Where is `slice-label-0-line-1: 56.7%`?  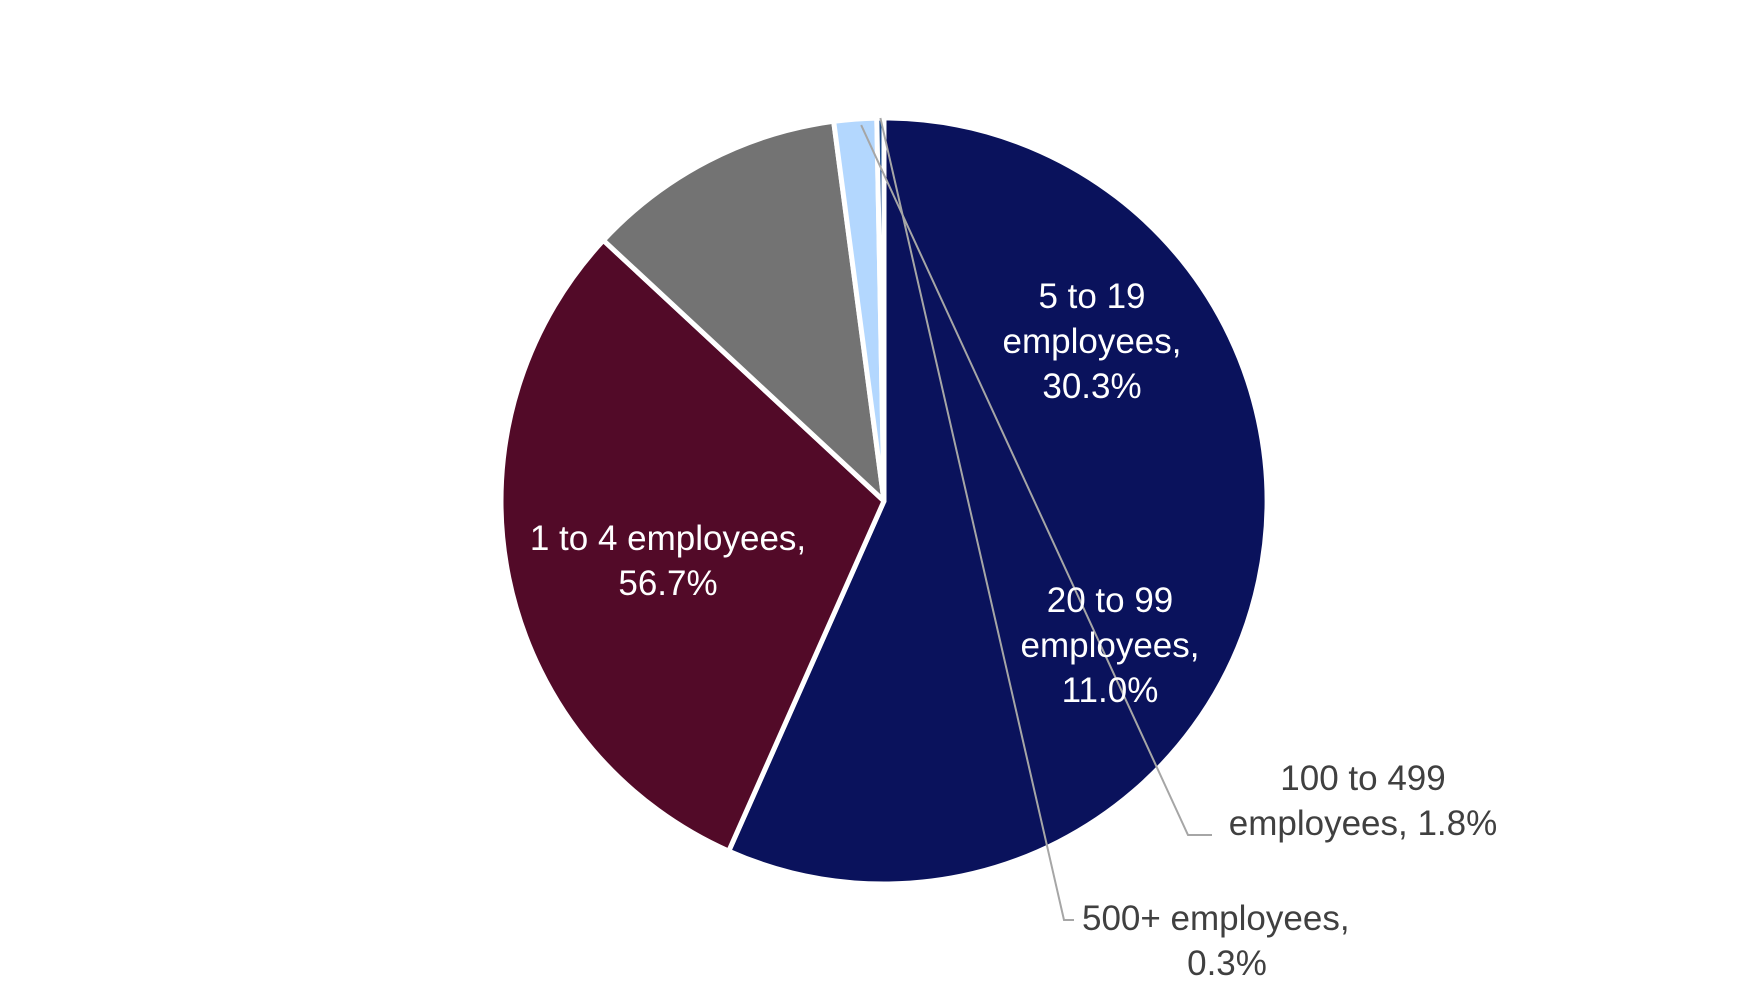
slice-label-0-line-1: 56.7% is located at coordinates (667, 583).